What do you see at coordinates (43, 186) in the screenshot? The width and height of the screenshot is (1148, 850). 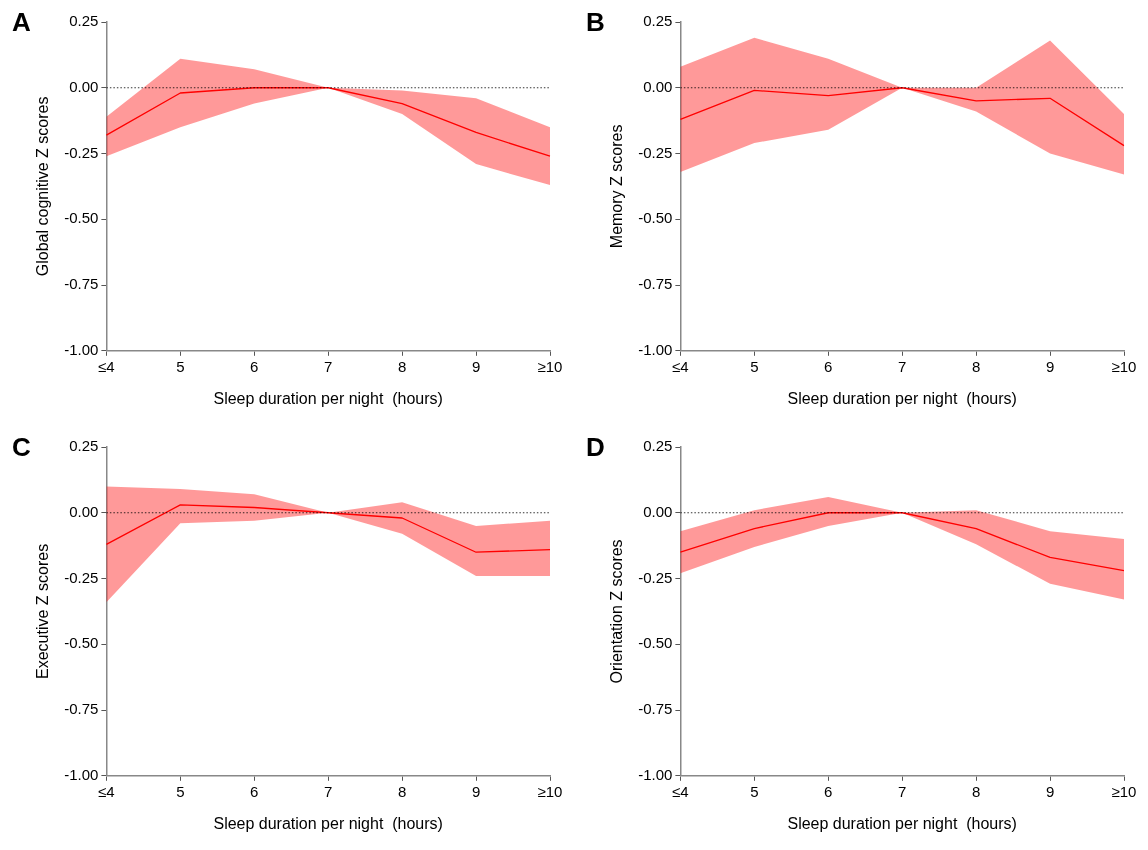 I see `y-axis-title: Global cognitive Z scores` at bounding box center [43, 186].